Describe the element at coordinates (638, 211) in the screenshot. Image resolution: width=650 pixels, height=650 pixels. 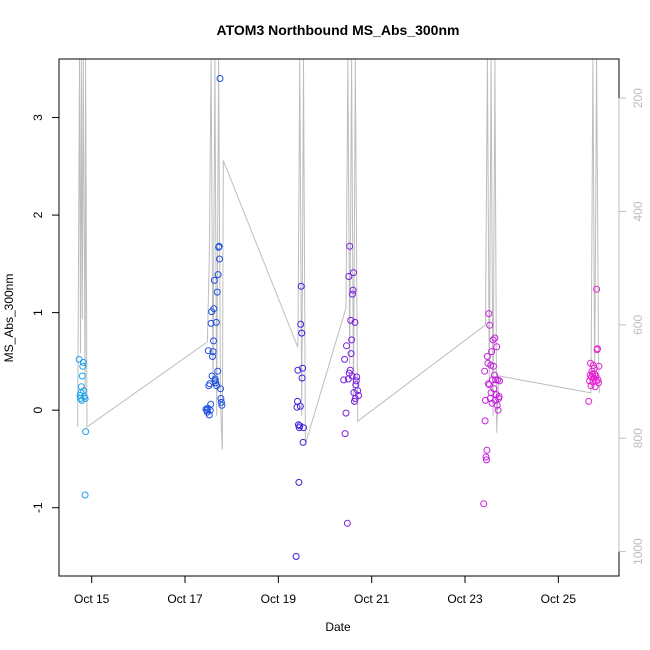
I see `right-axis-tick-label: 400` at that location.